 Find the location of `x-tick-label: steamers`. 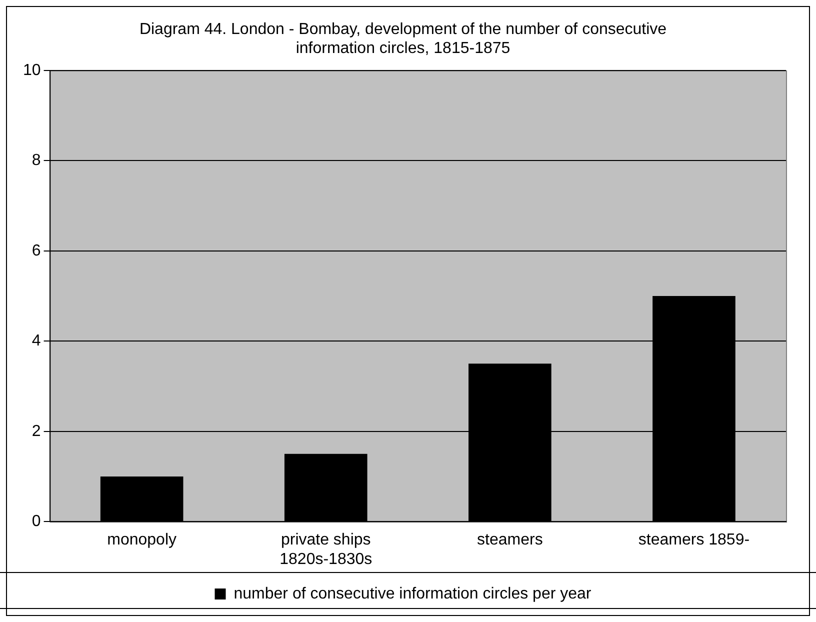

x-tick-label: steamers is located at coordinates (510, 540).